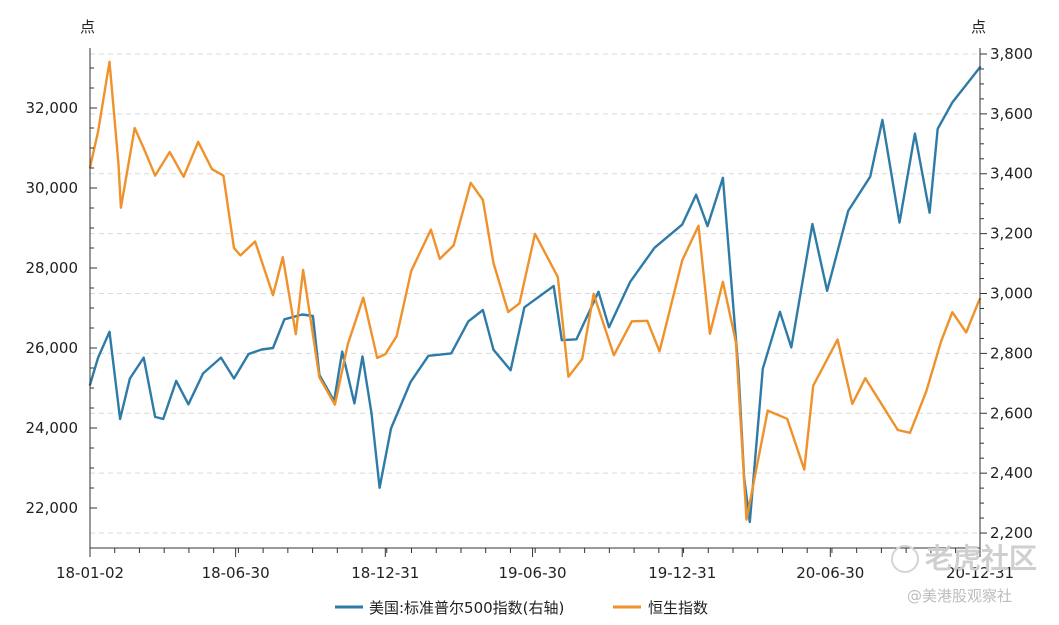 The width and height of the screenshot is (1059, 625). I want to click on left-axis-ticks: 22,000 24,000 26,000 28,000 30,000 32,000, so click(61, 292).